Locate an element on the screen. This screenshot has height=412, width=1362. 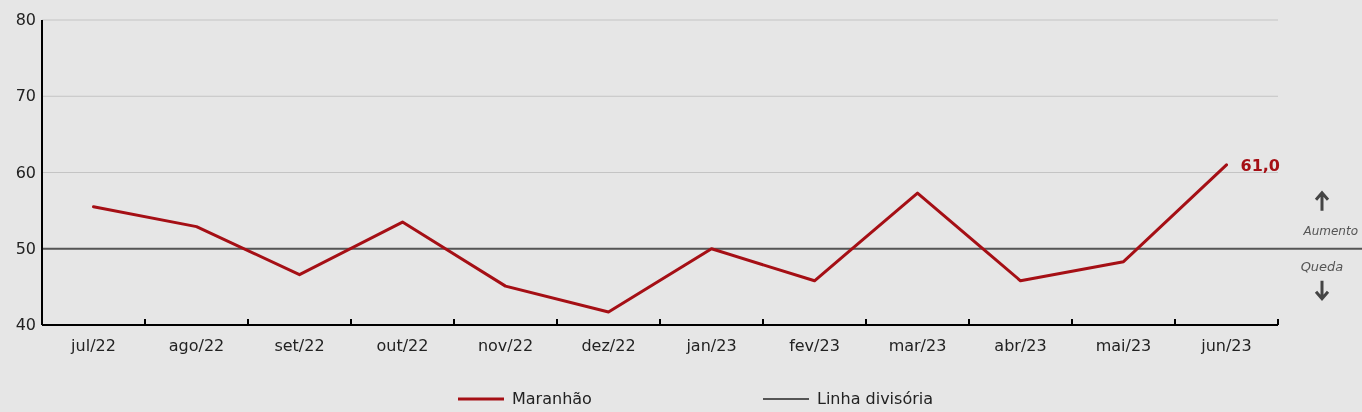
x-tick-label: fev/23 is located at coordinates (814, 345).